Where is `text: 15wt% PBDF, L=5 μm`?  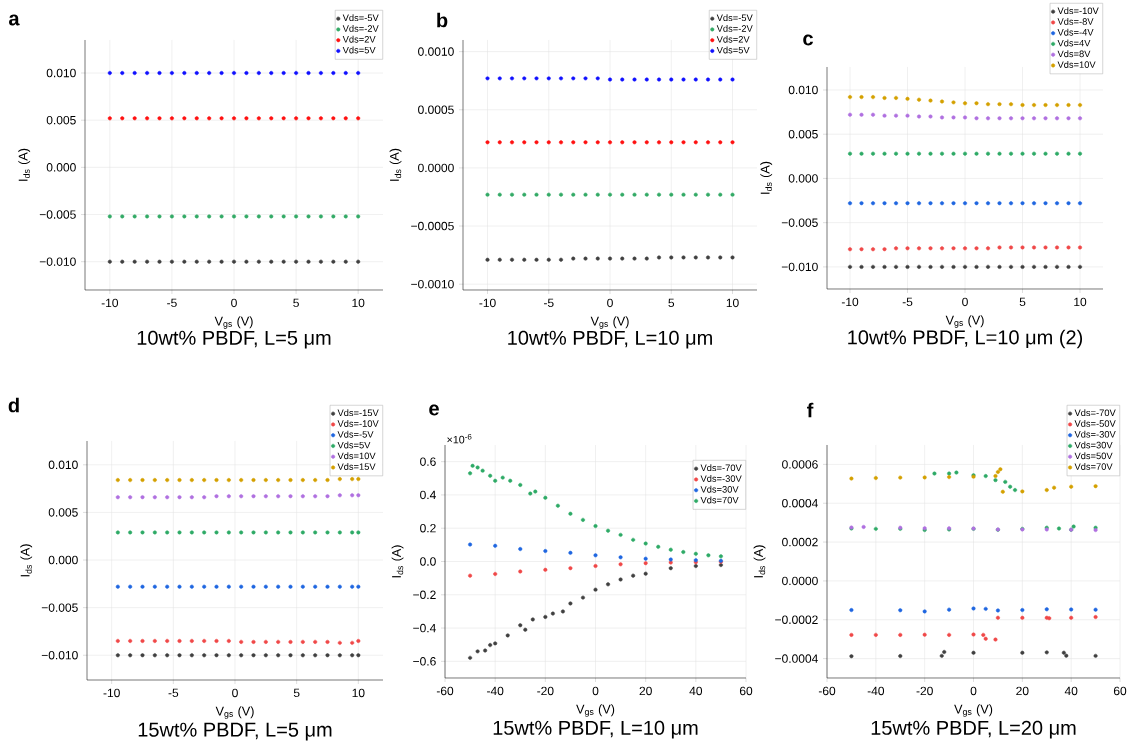
text: 15wt% PBDF, L=5 μm is located at coordinates (235, 731).